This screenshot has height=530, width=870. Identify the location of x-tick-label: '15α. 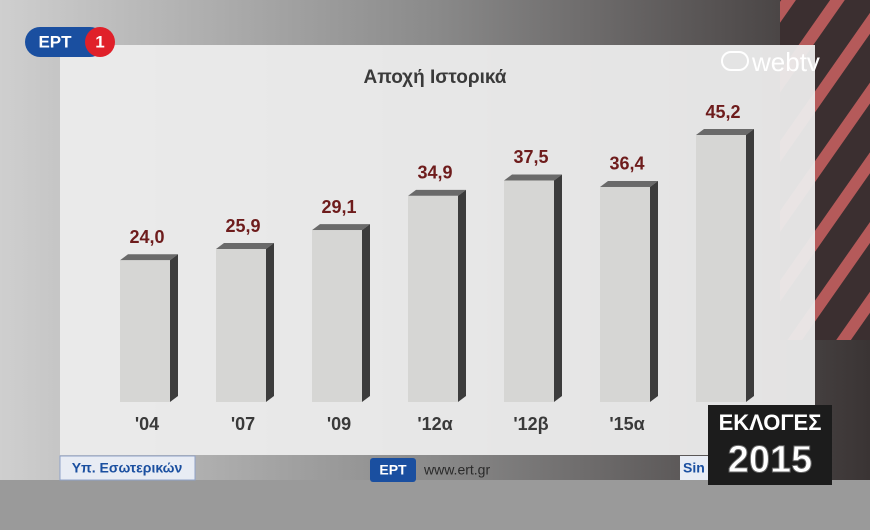
(626, 424).